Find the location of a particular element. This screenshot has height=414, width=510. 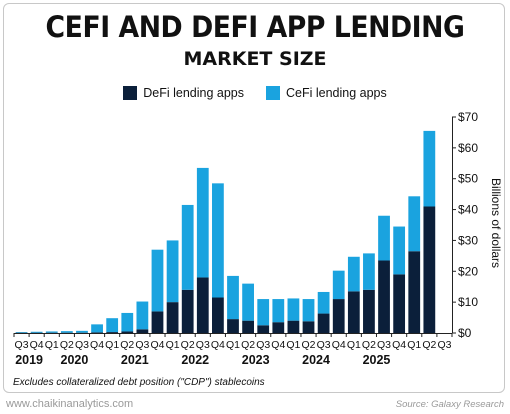

source-note: Source: Galaxy Research is located at coordinates (449, 404).